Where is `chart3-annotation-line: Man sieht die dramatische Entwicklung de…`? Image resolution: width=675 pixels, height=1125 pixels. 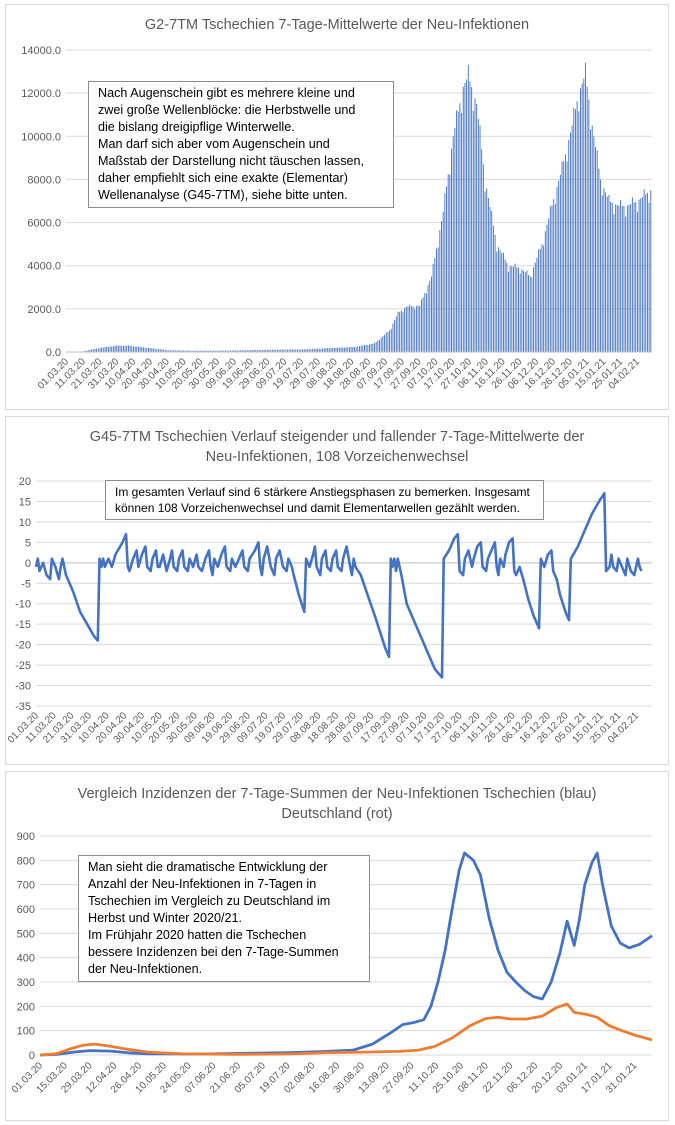 chart3-annotation-line: Man sieht die dramatische Entwicklung de… is located at coordinates (208, 867).